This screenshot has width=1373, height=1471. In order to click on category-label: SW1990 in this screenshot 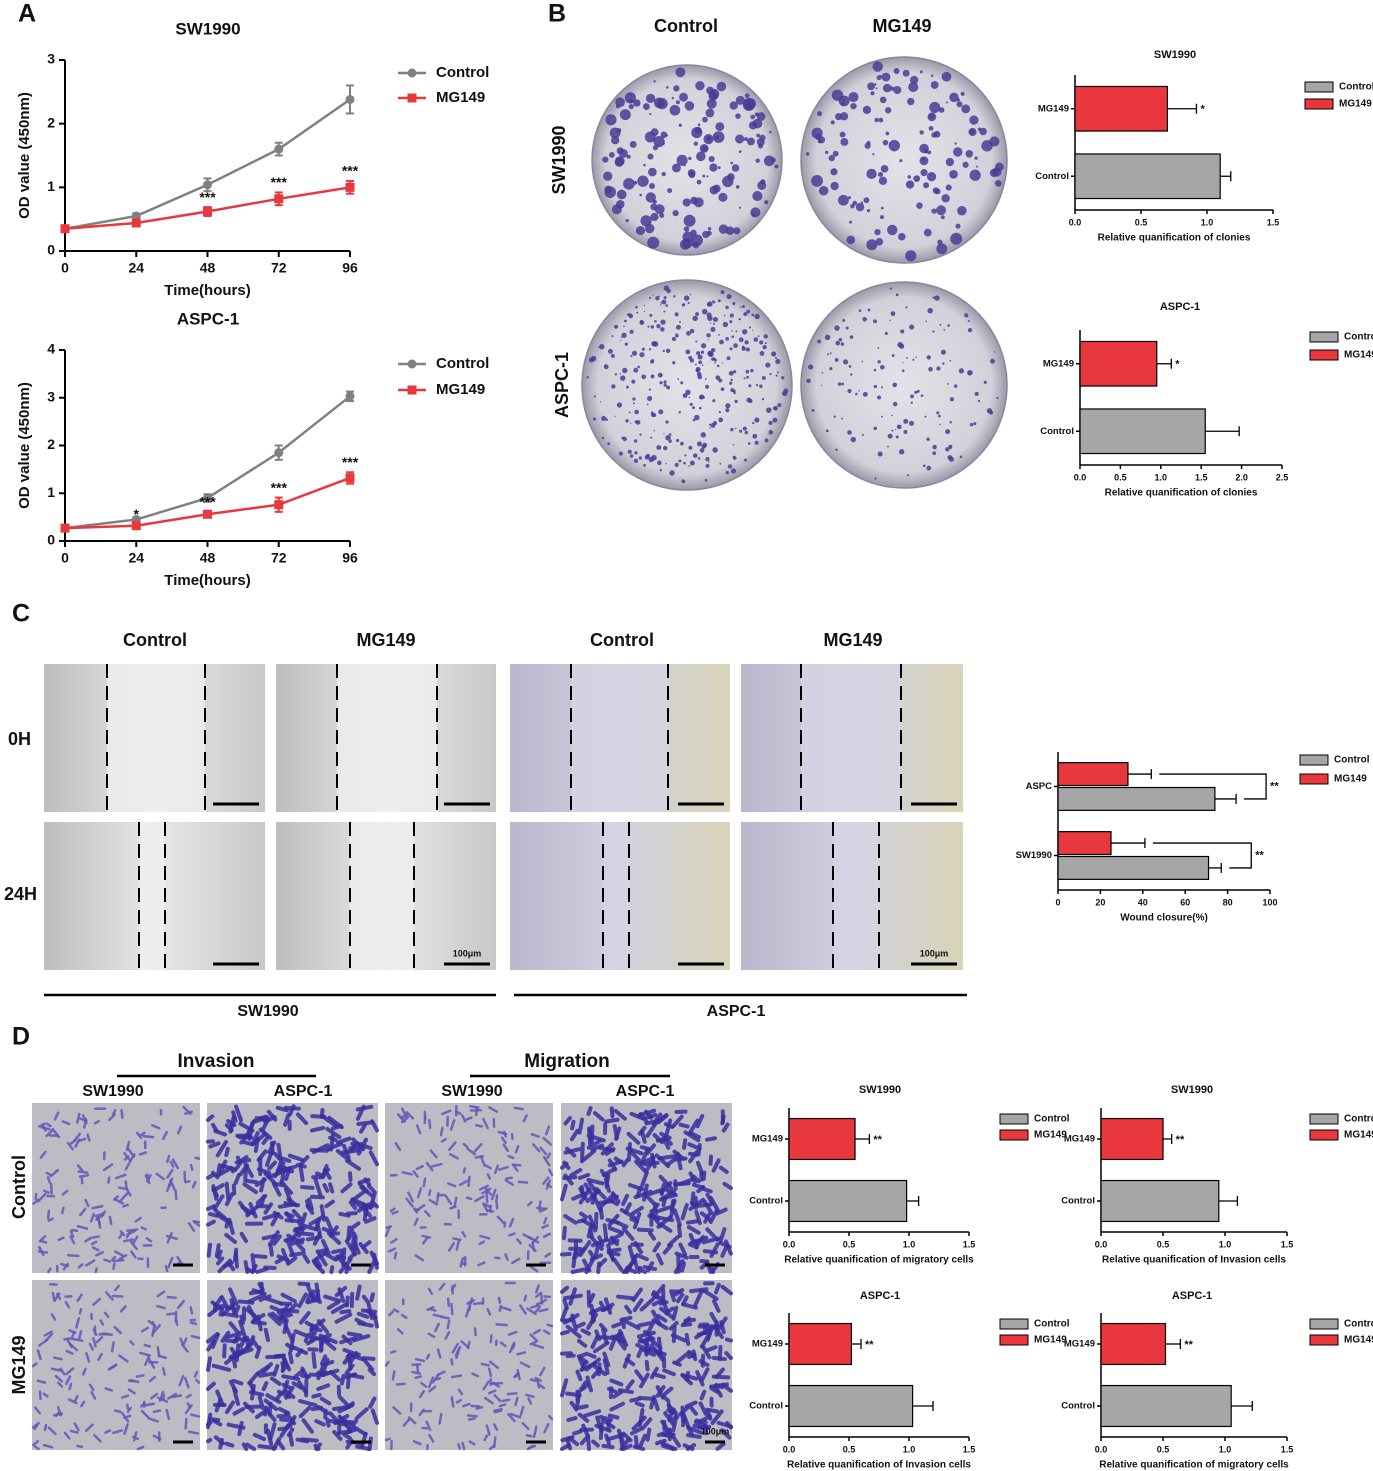, I will do `click(1034, 855)`.